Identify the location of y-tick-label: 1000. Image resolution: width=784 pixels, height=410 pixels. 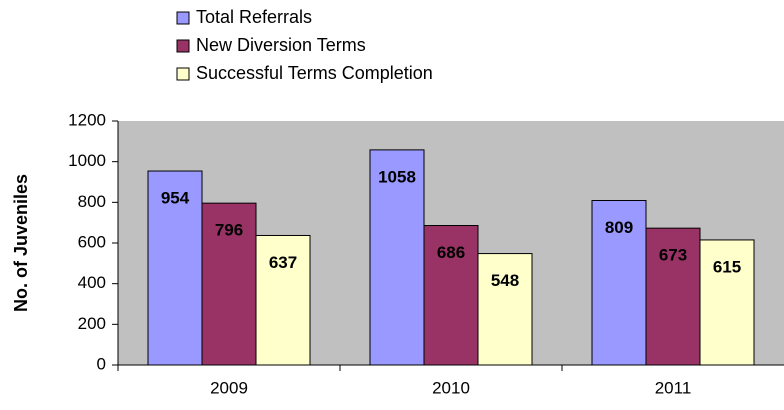
(87, 160).